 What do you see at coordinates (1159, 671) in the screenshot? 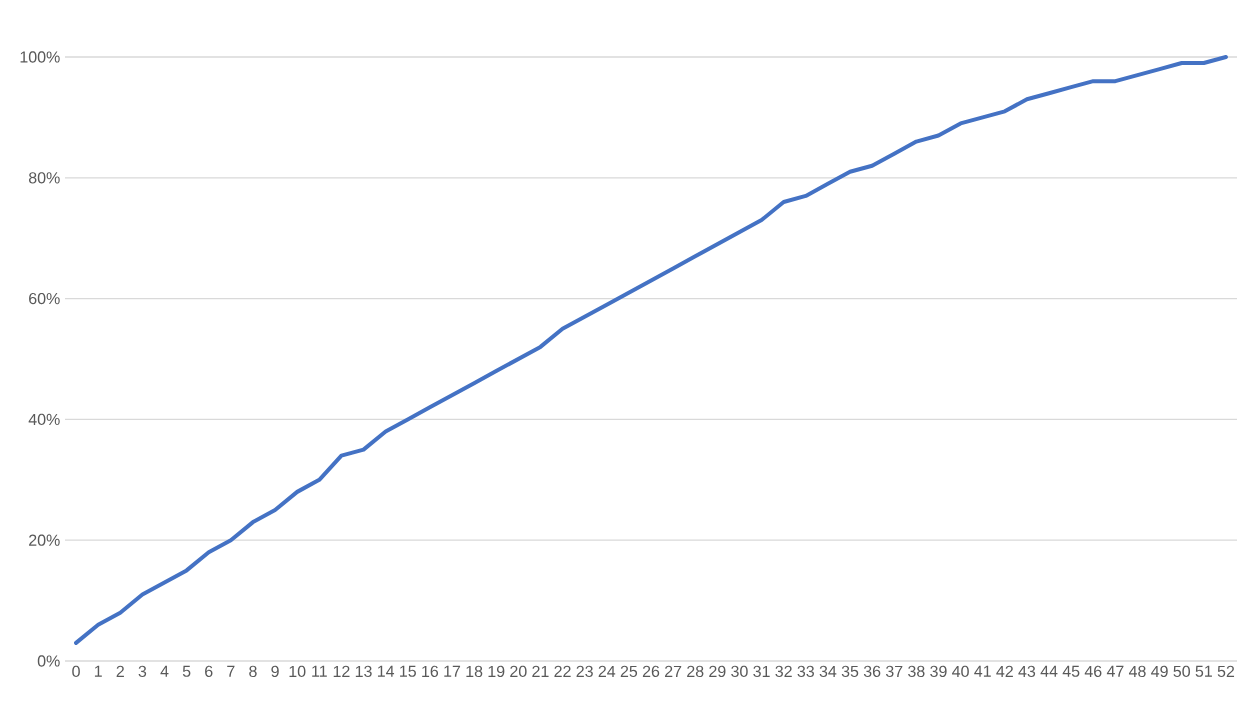
I see `x-tick-label: 49` at bounding box center [1159, 671].